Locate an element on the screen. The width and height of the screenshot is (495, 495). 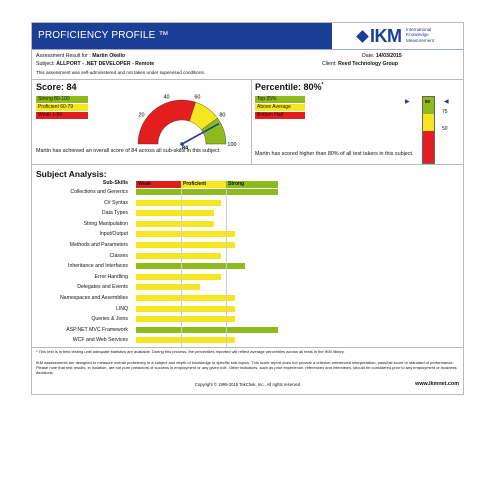
gauge-value-label: 84 is located at coordinates (185, 148).